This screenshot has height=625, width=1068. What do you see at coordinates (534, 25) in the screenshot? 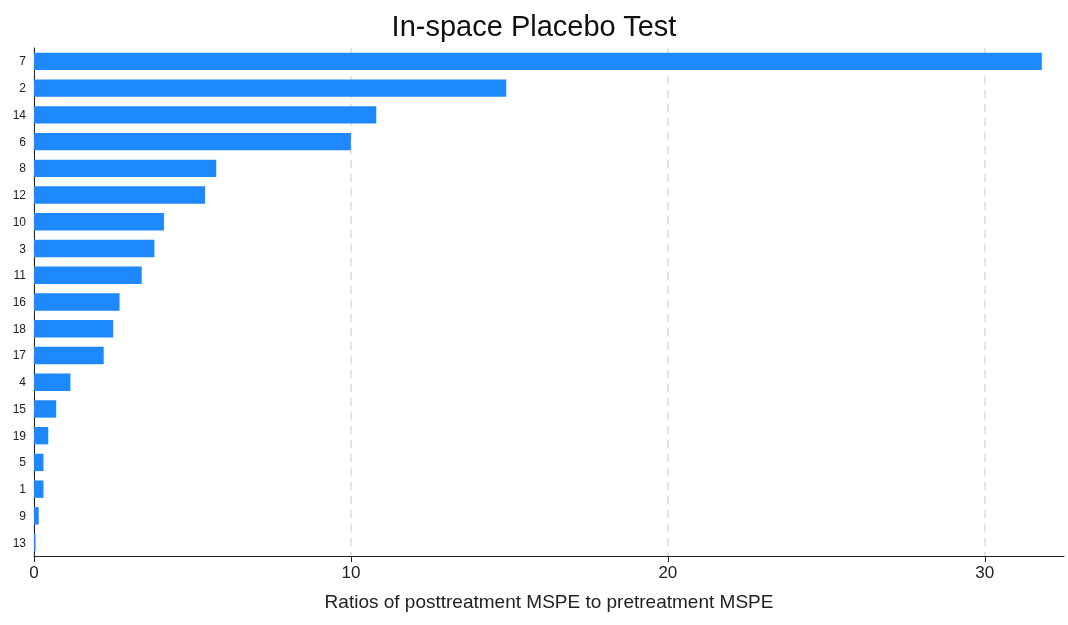
I see `chart-title: In-space Placebo Test` at bounding box center [534, 25].